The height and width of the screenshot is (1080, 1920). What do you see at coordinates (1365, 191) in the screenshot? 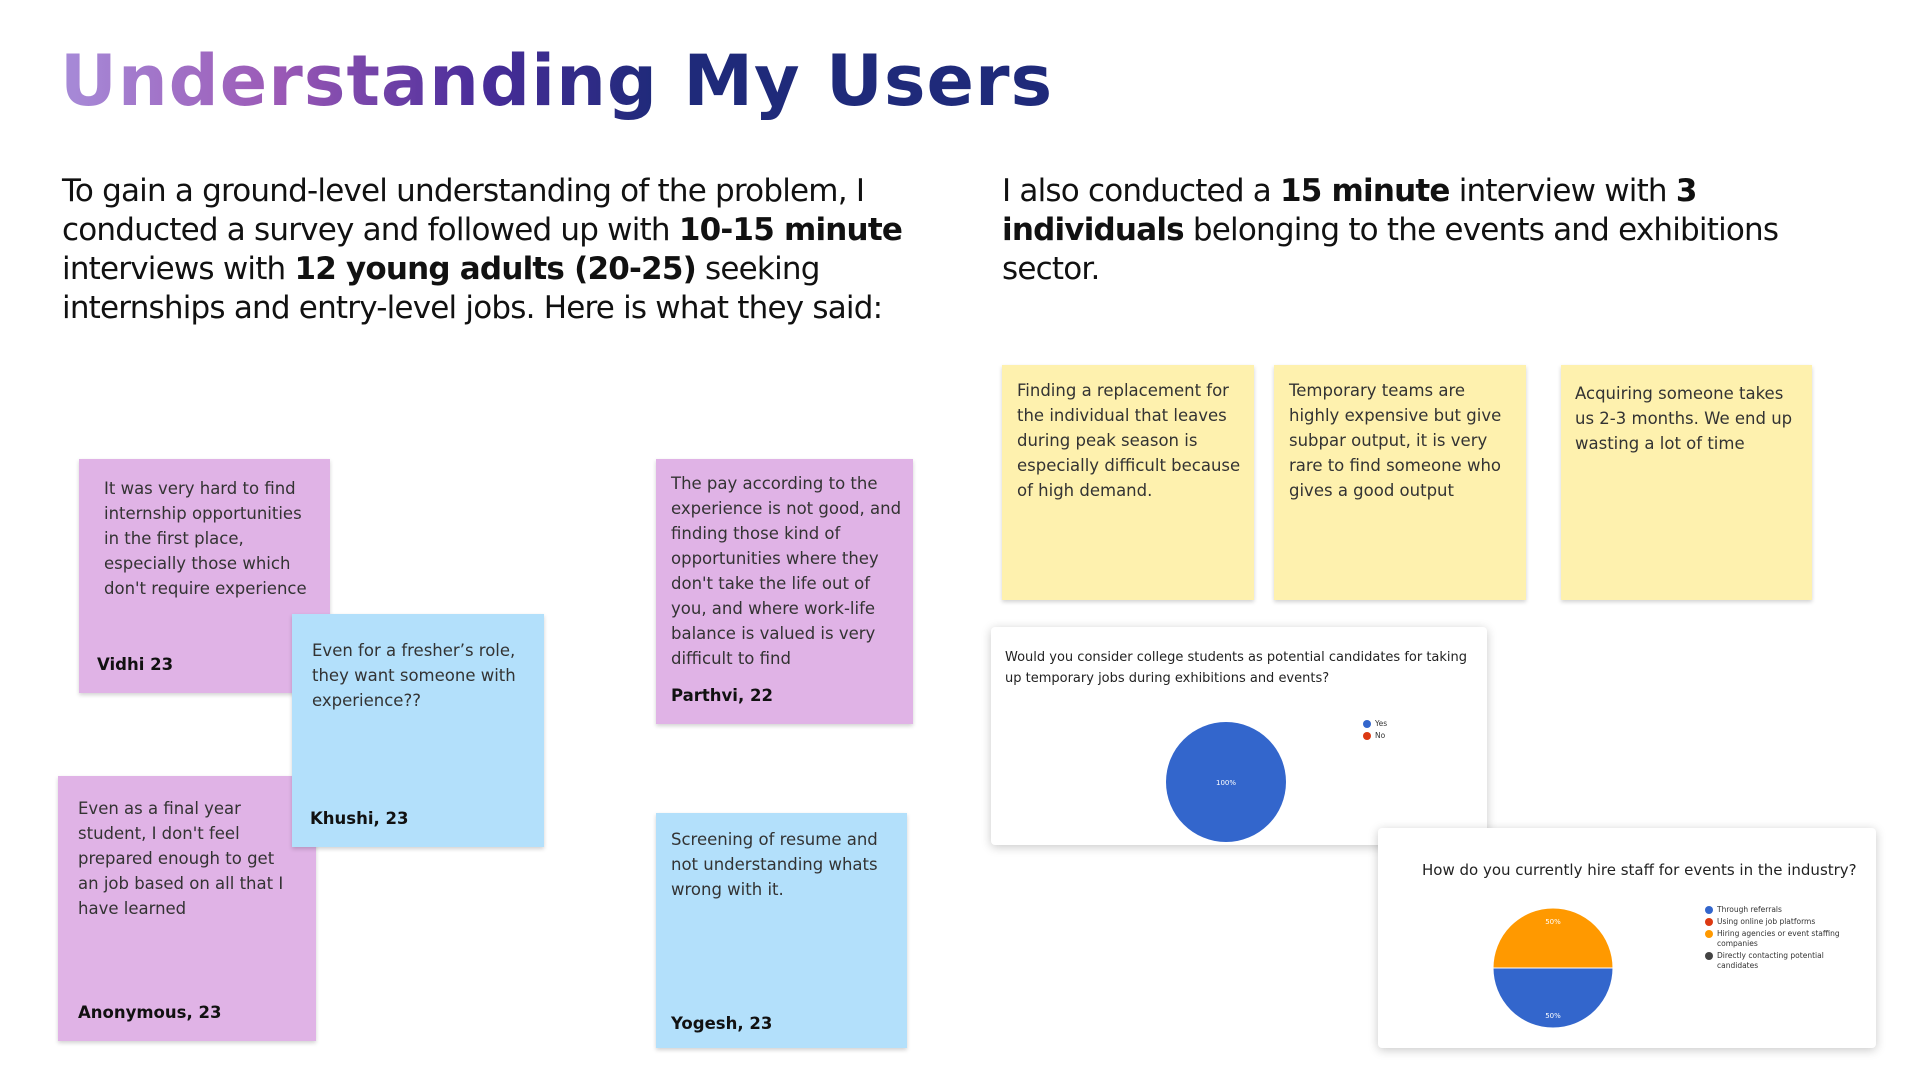
I see `intro-emphasis: 15 minute` at bounding box center [1365, 191].